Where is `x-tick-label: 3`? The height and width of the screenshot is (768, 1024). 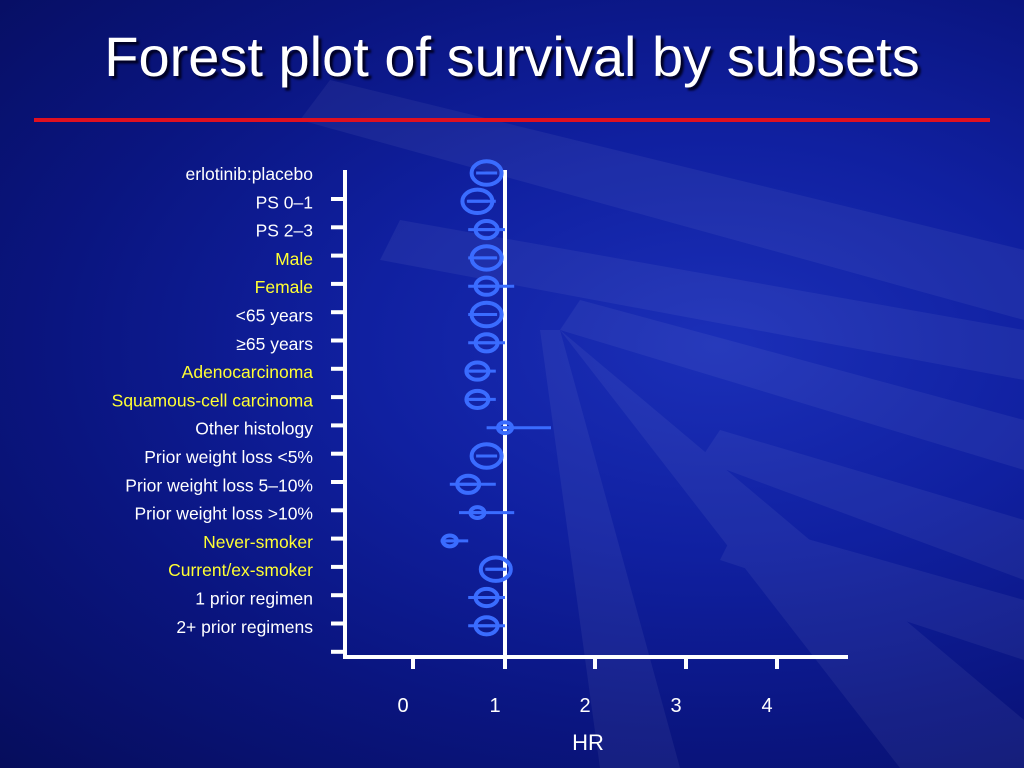
x-tick-label: 3 is located at coordinates (675, 706).